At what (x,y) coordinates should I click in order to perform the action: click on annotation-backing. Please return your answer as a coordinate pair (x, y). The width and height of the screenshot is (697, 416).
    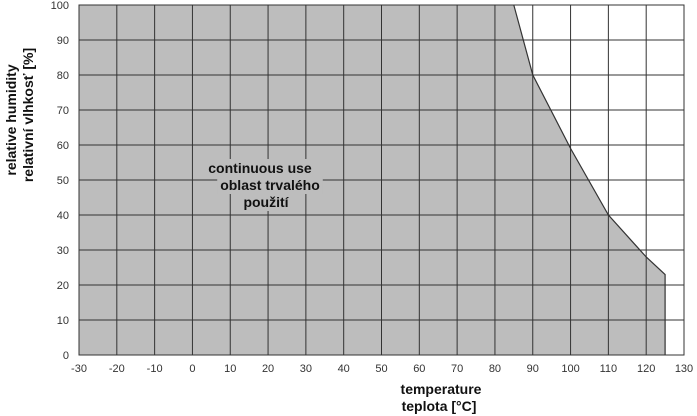
    Looking at the image, I should click on (264, 185).